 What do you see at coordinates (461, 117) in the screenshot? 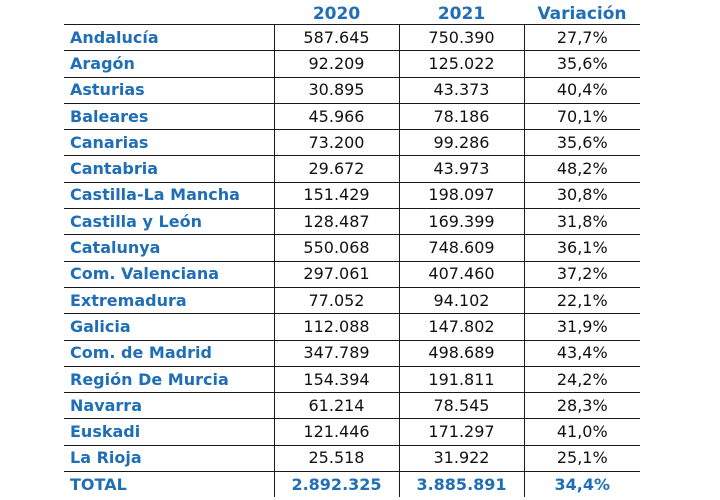
I see `value-2021-cell: 78.186` at bounding box center [461, 117].